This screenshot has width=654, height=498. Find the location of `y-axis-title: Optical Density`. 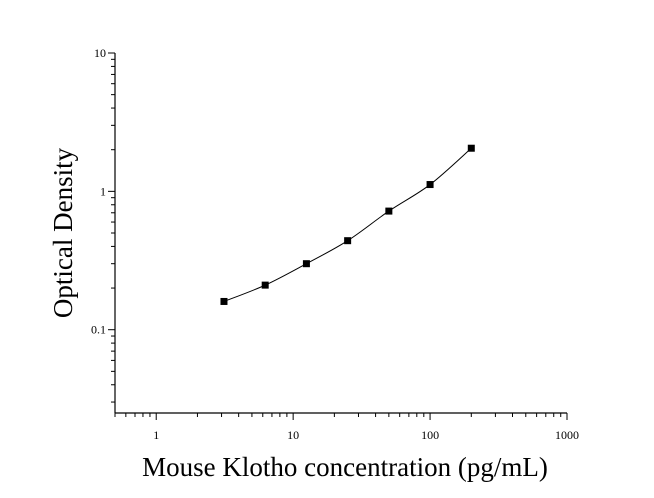

y-axis-title: Optical Density is located at coordinates (63, 232).